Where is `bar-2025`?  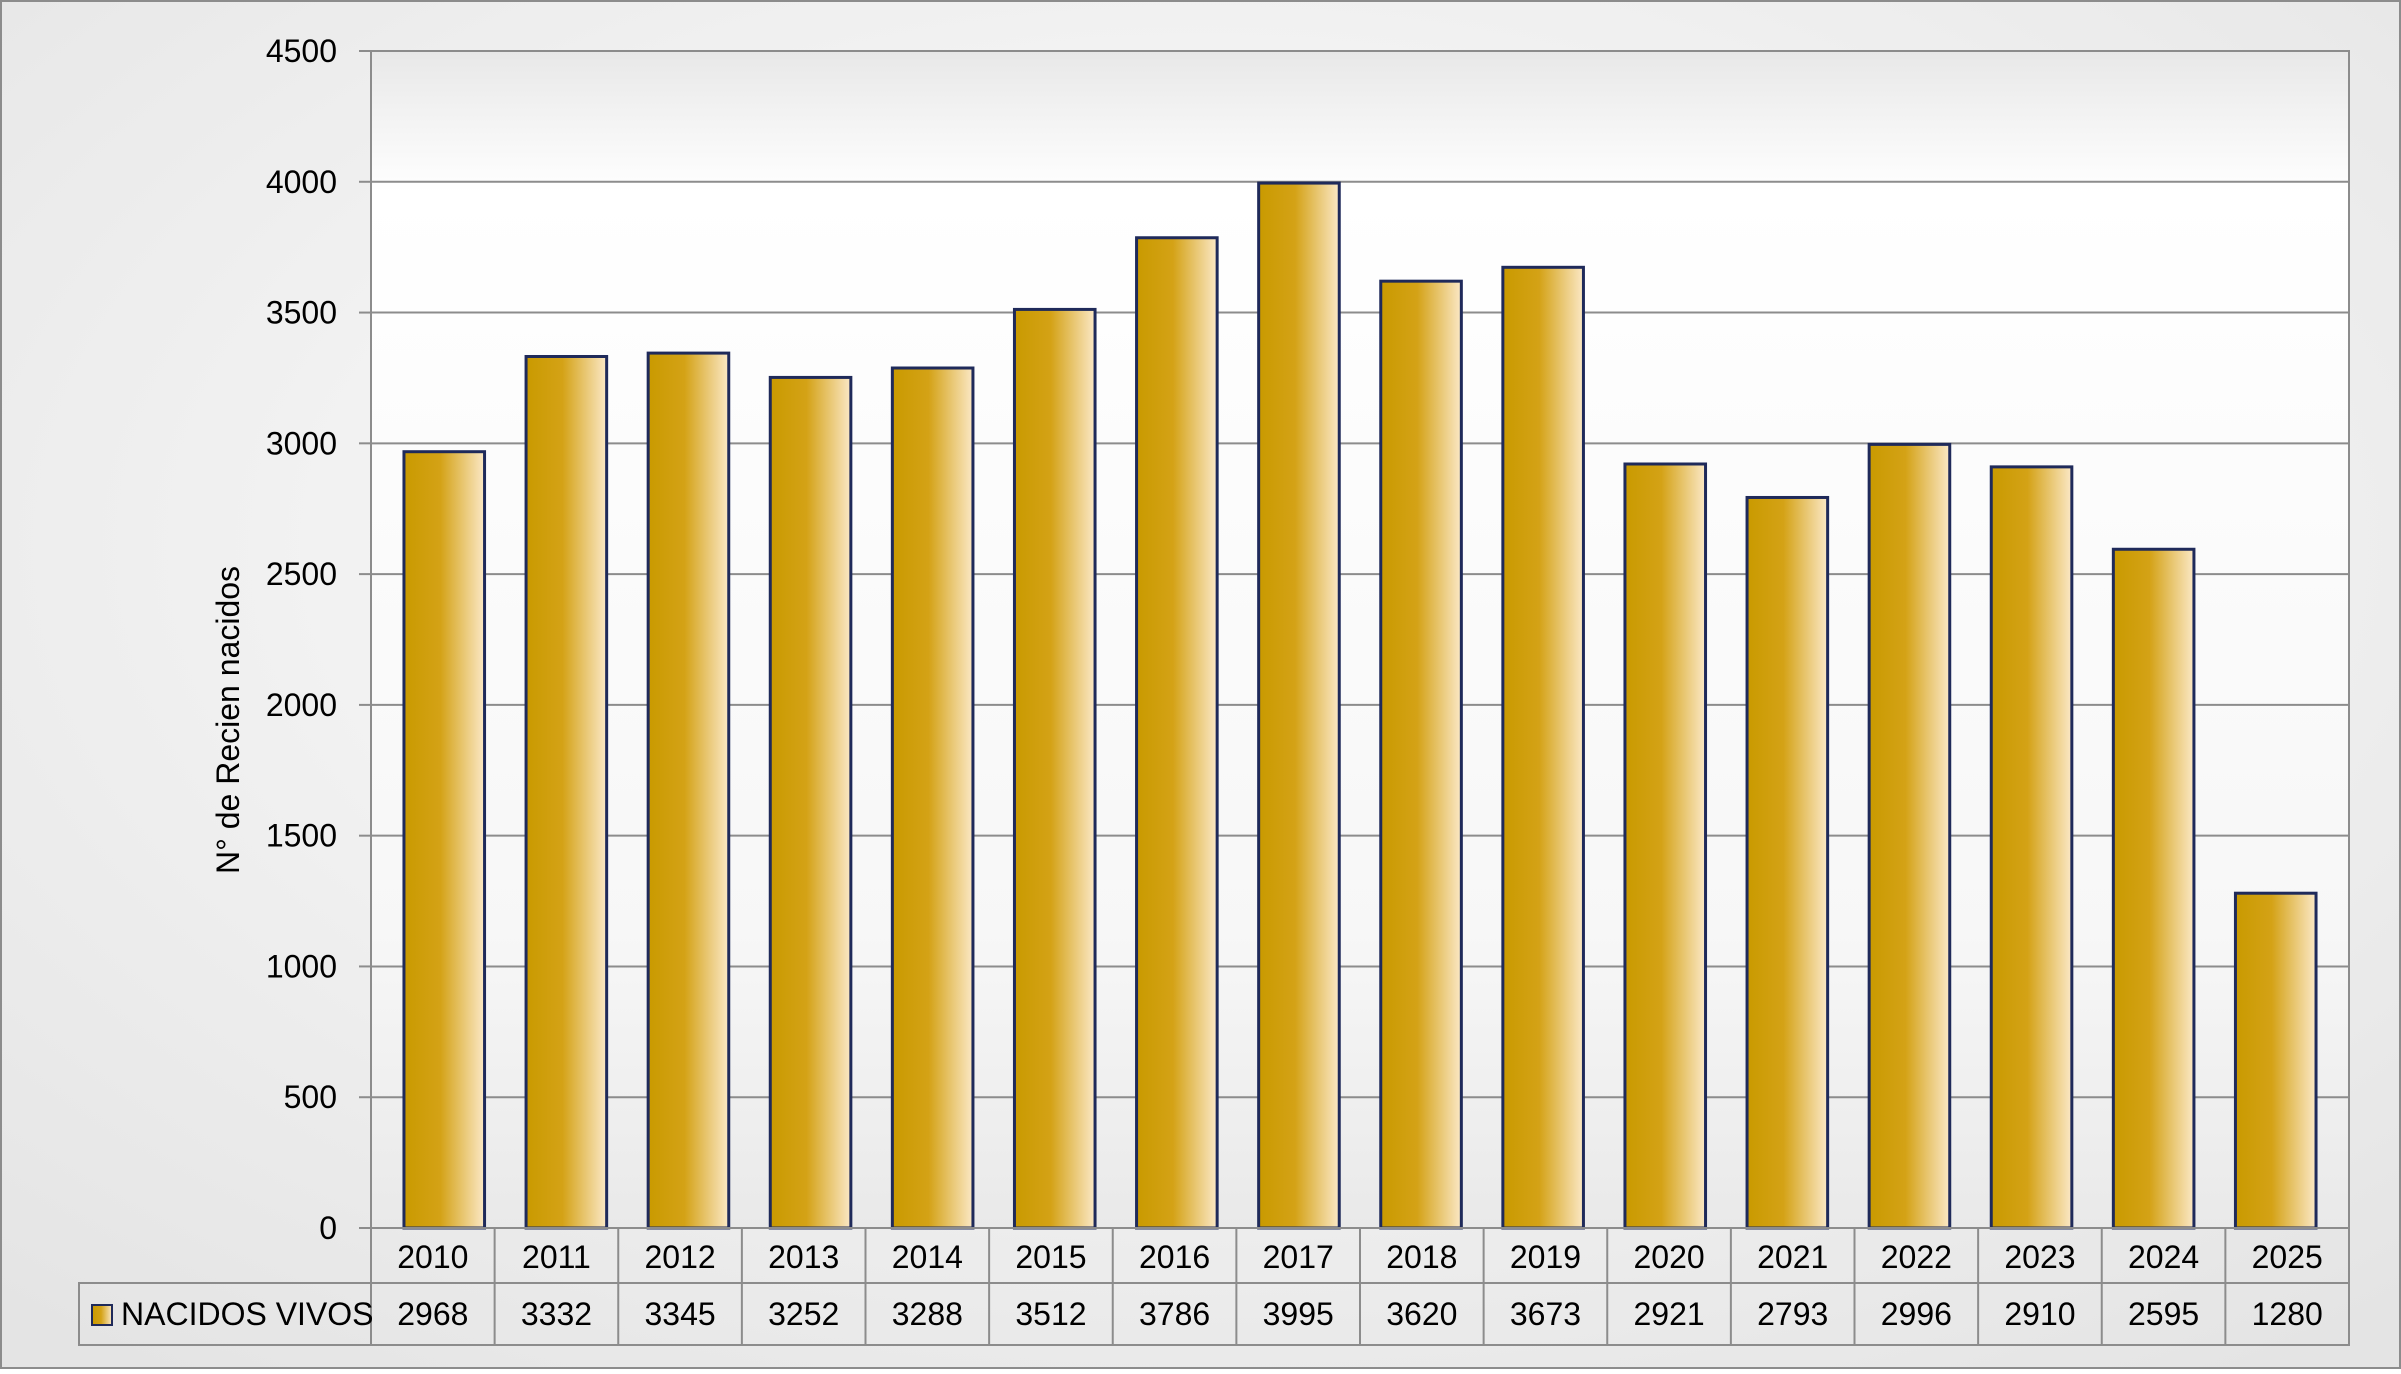
bar-2025 is located at coordinates (2275, 1060).